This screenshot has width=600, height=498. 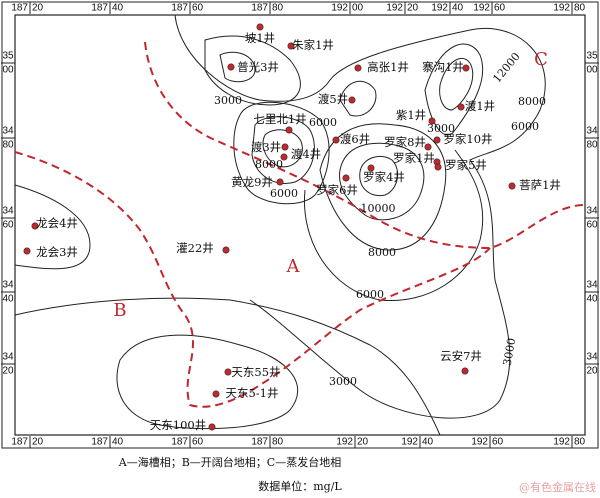 What do you see at coordinates (557, 487) in the screenshot?
I see `watermark: @有色金属在线` at bounding box center [557, 487].